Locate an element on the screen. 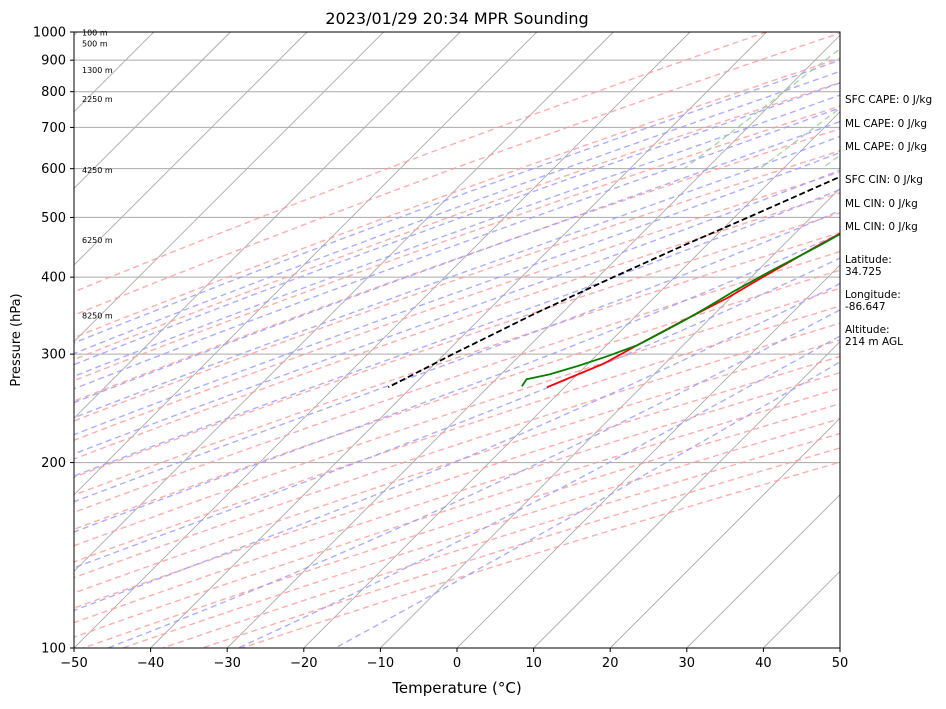 This screenshot has height=709, width=946. x-tick-label: −20 is located at coordinates (303, 663).